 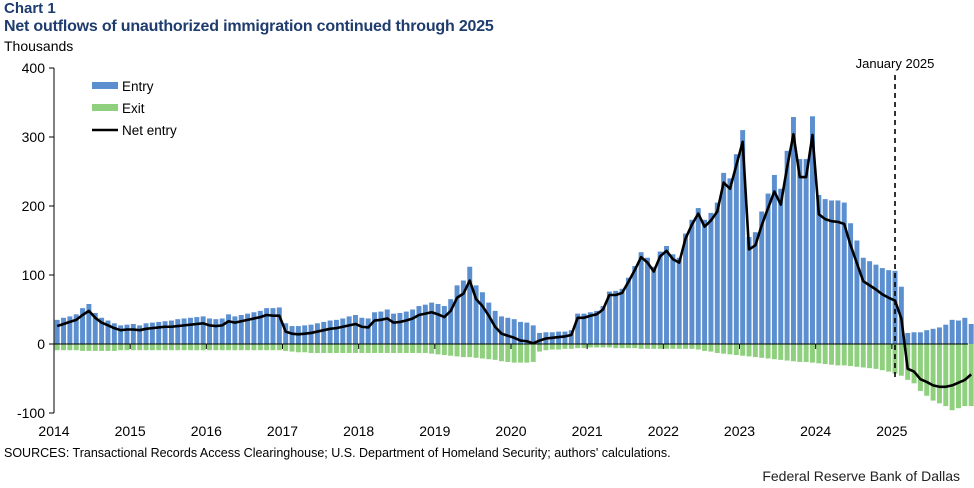 I want to click on y-tick-label: 0, so click(x=41, y=344).